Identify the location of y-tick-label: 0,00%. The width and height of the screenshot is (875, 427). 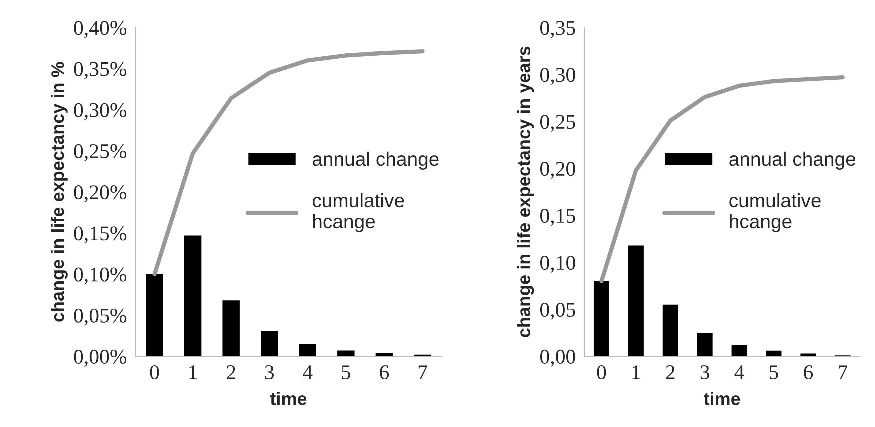
(100, 358).